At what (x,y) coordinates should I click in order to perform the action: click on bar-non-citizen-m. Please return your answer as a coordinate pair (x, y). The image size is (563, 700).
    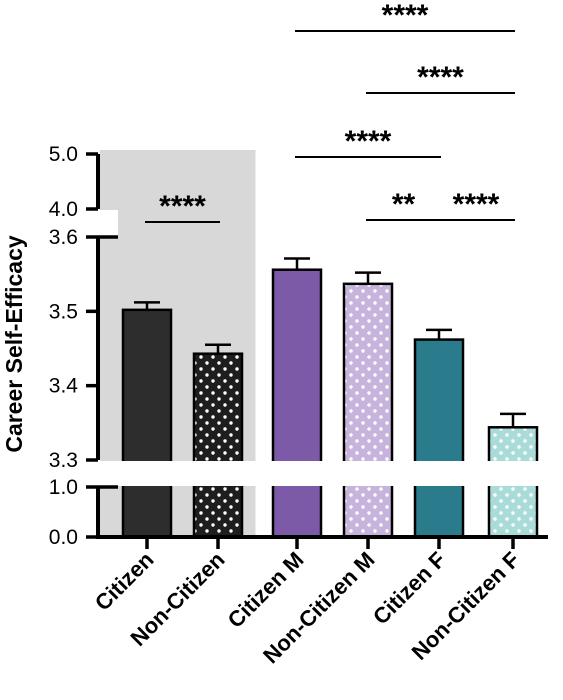
    Looking at the image, I should click on (368, 410).